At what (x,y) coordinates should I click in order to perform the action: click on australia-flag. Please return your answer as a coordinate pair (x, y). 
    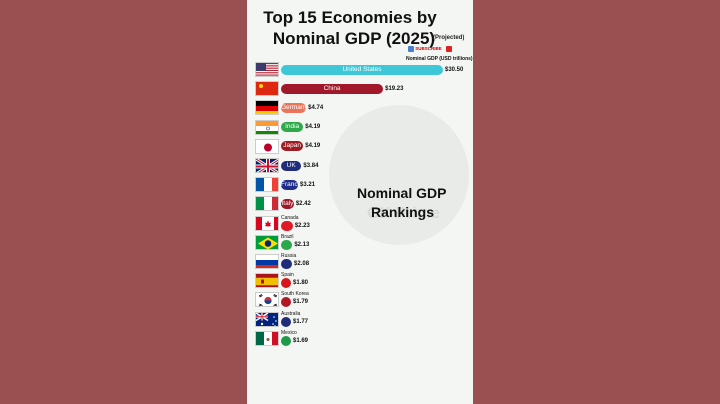
    Looking at the image, I should click on (267, 319).